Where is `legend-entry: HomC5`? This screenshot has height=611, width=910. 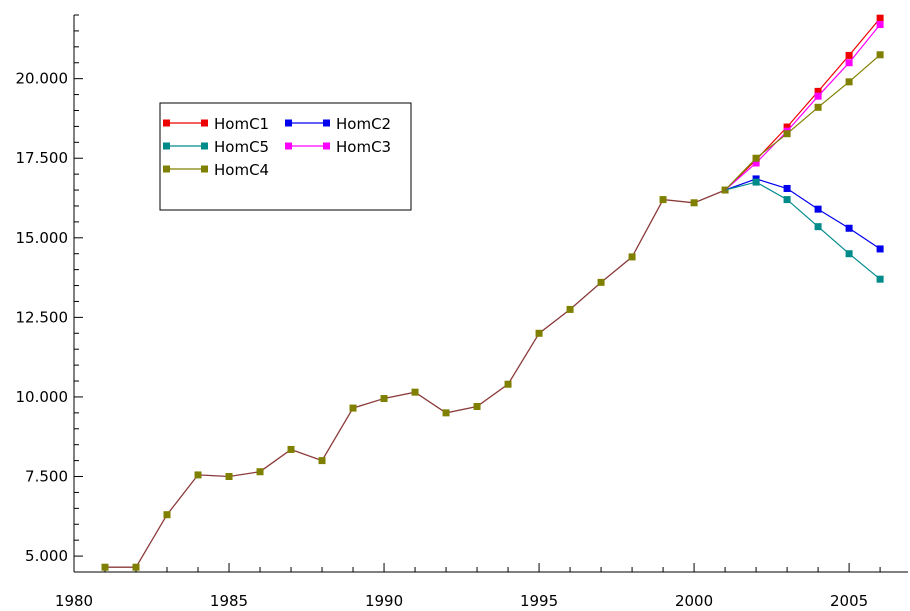
legend-entry: HomC5 is located at coordinates (216, 147).